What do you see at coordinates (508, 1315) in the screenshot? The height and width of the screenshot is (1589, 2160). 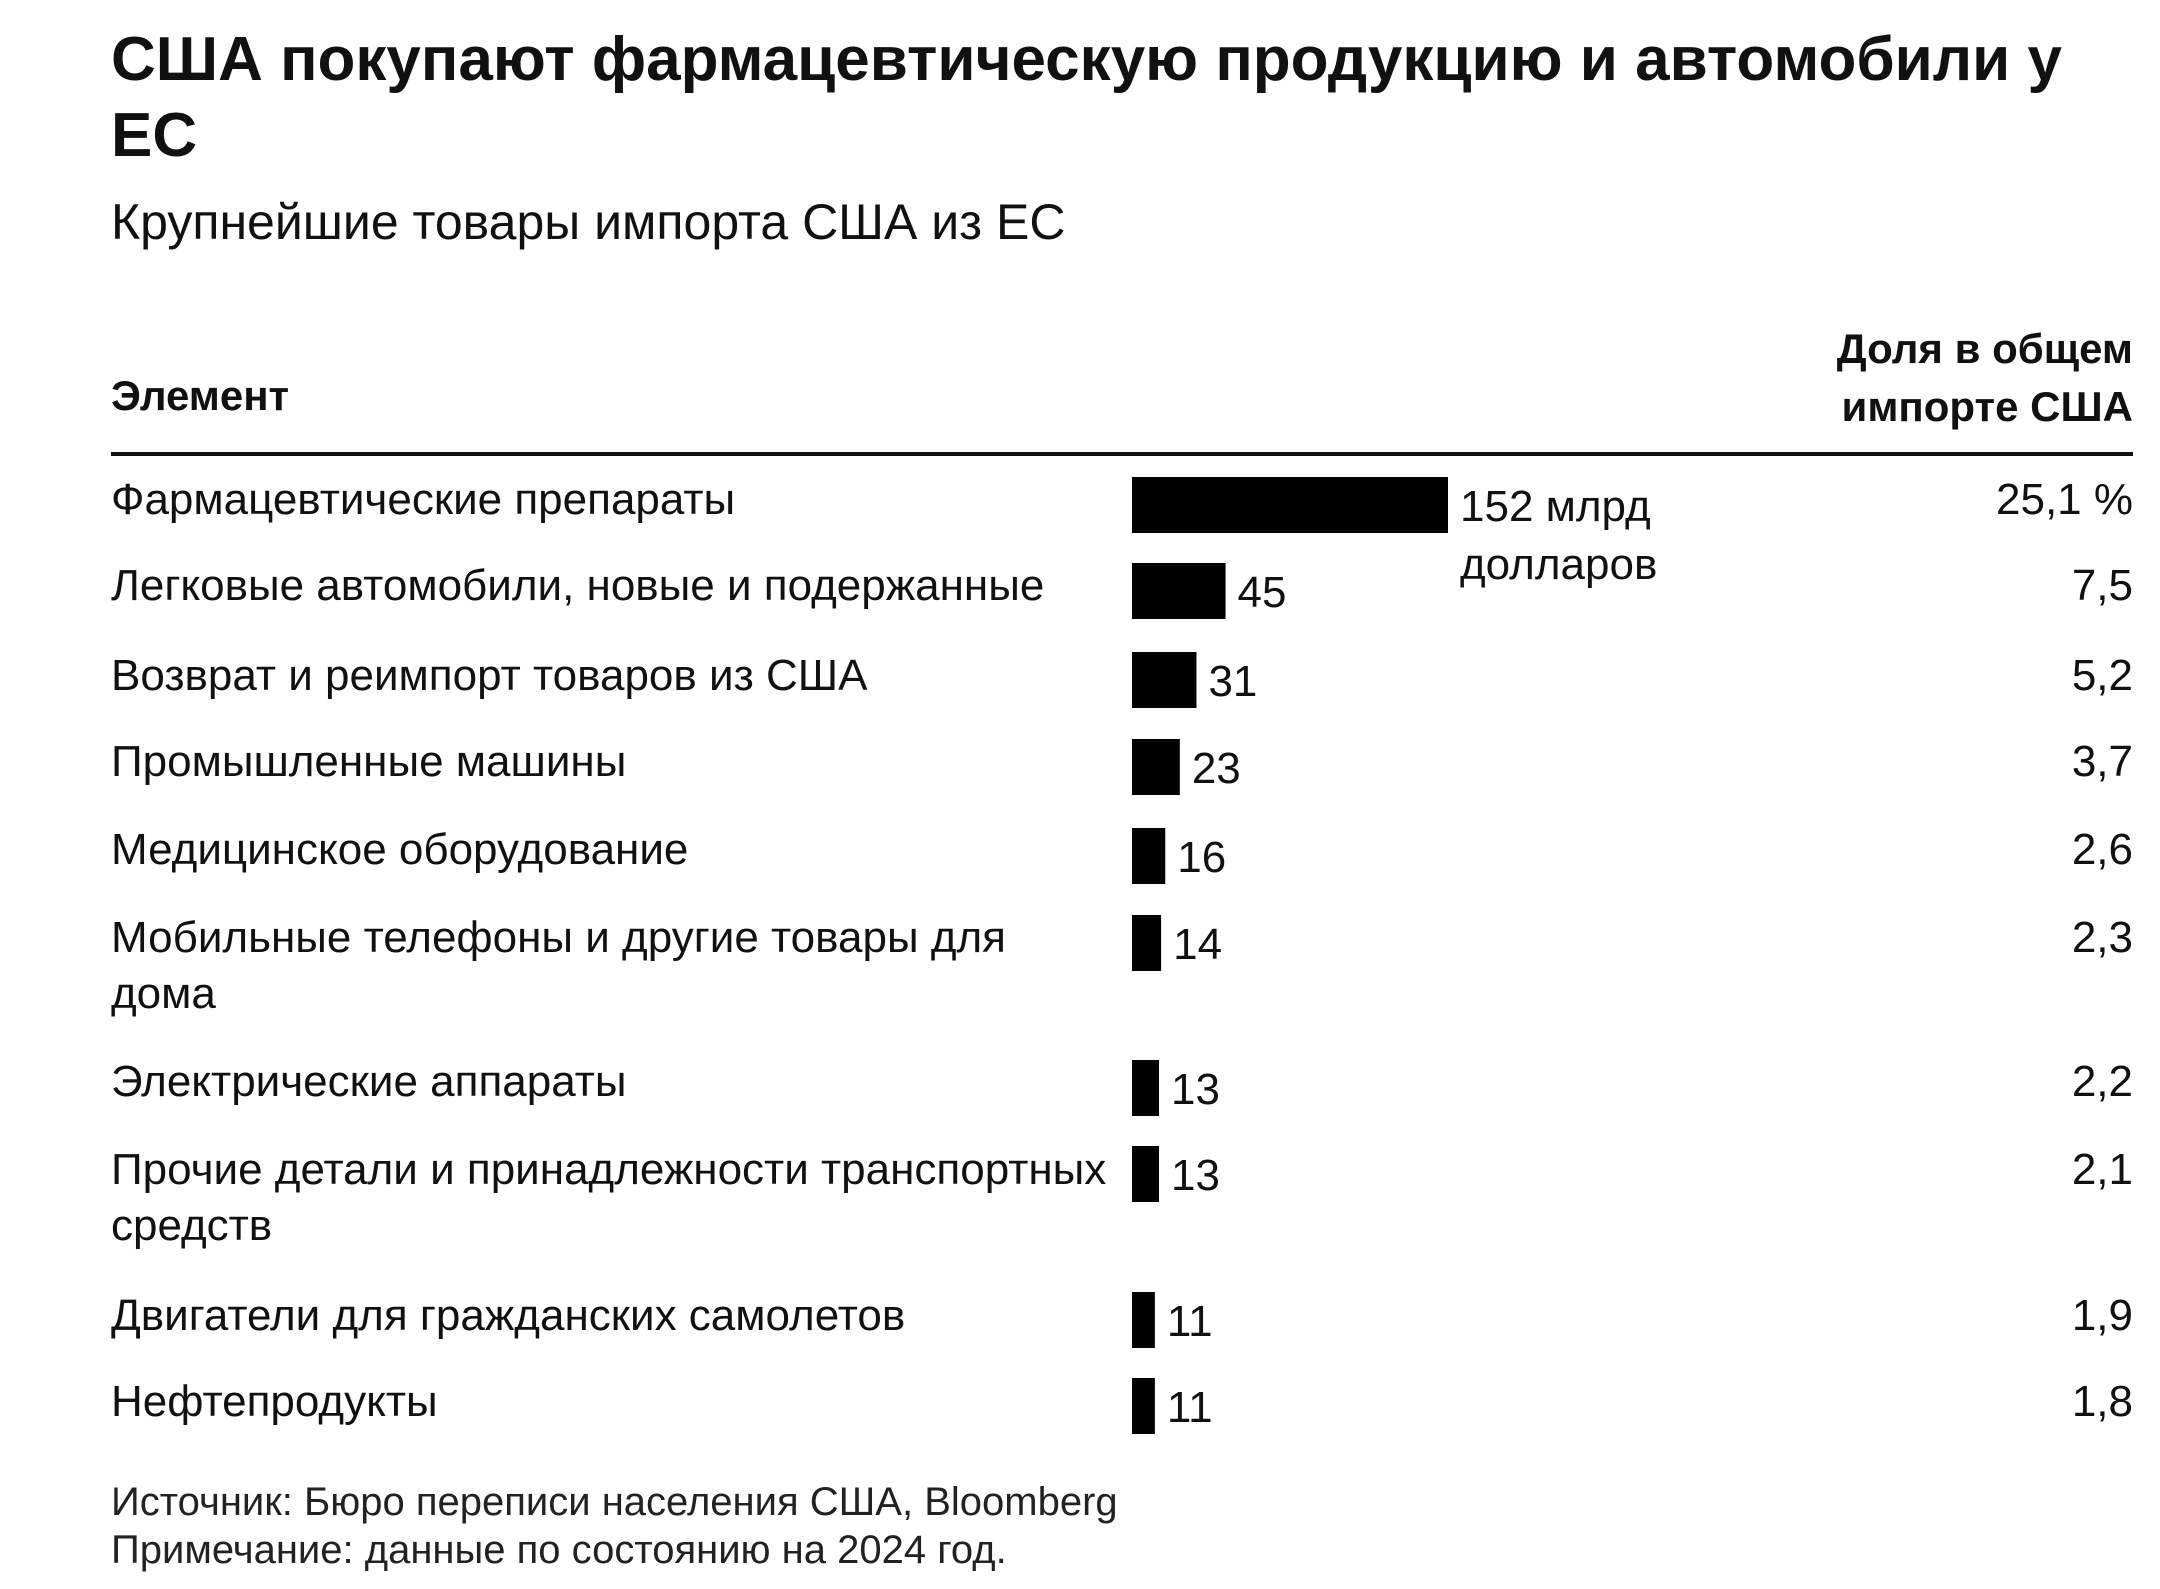 I see `row-label: Двигатели для гражданских самолетов` at bounding box center [508, 1315].